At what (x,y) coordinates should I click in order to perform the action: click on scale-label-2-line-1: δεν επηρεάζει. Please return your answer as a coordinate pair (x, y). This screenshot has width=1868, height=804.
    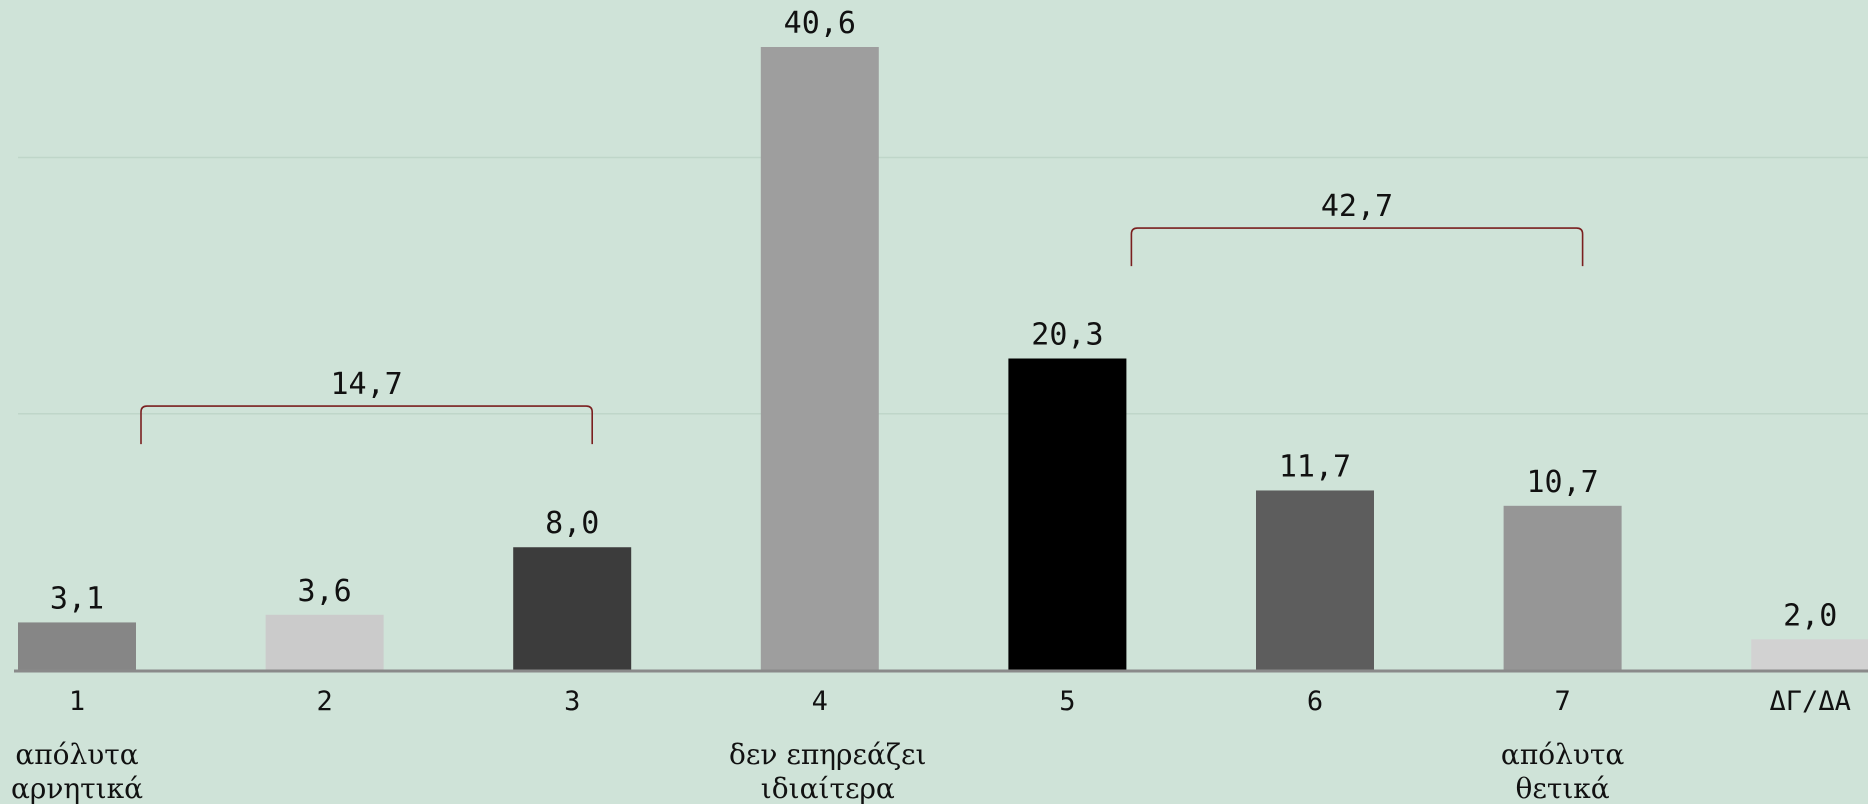
    Looking at the image, I should click on (828, 754).